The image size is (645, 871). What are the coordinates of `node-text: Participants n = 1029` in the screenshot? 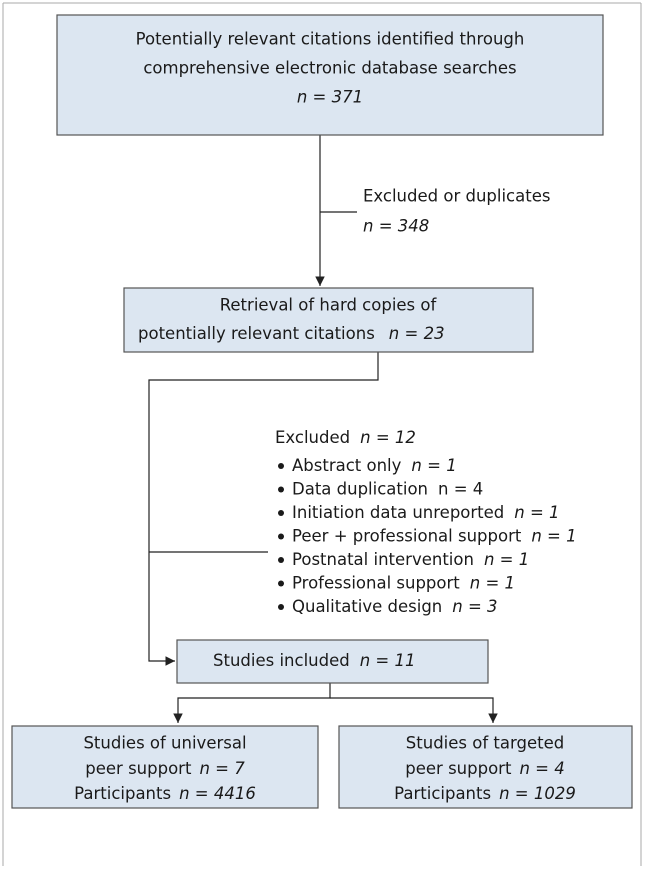 It's located at (485, 793).